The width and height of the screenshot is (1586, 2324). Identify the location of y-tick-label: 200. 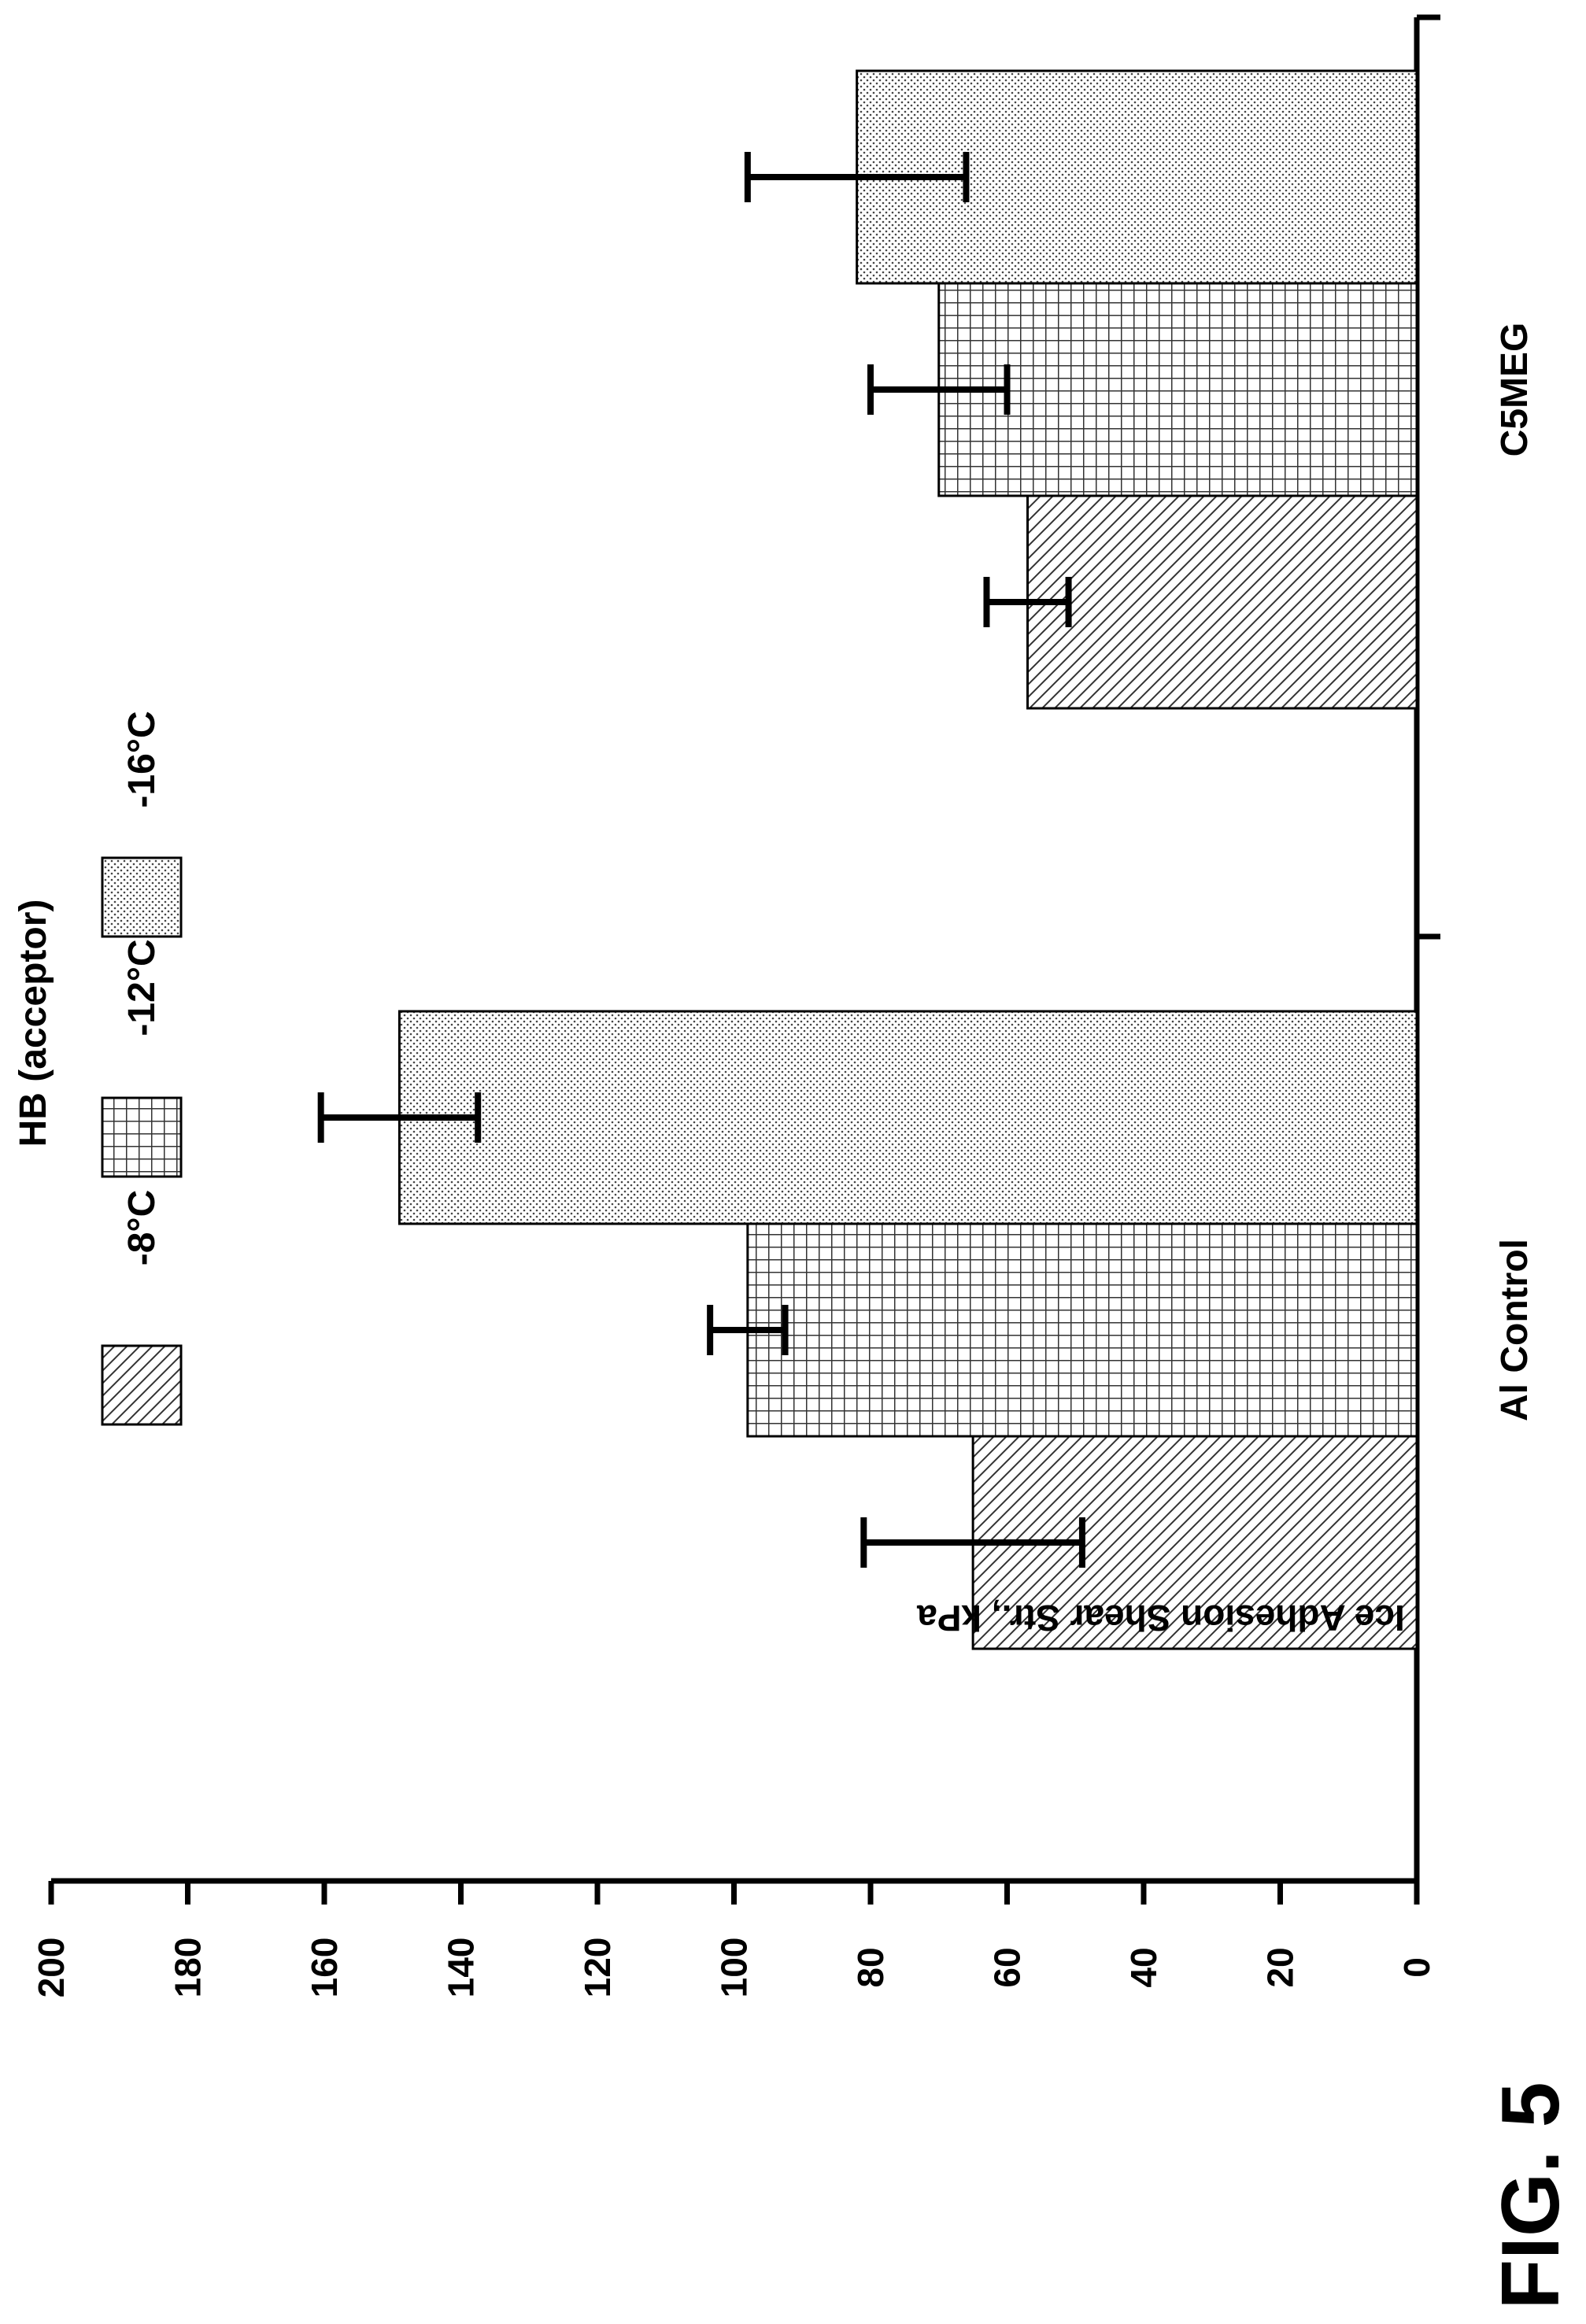
(51, 1968).